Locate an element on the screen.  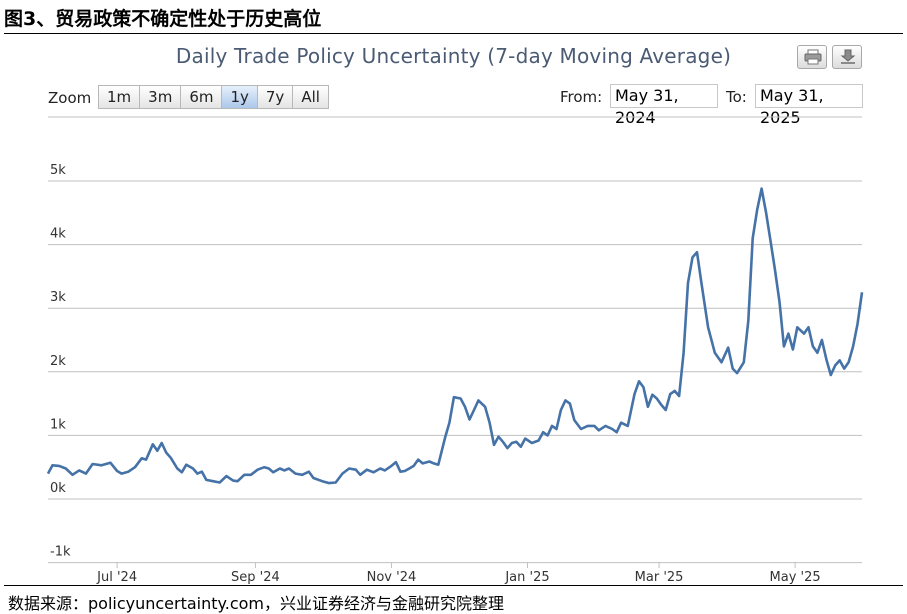
from-date-input: May 31, 2024 is located at coordinates (664, 105).